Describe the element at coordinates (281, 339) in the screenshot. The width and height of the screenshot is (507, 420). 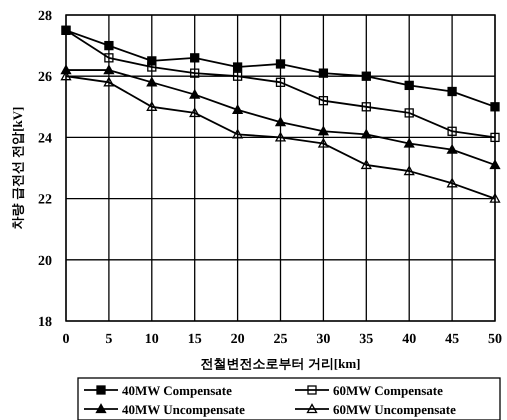
I see `x-tick-label: 25` at that location.